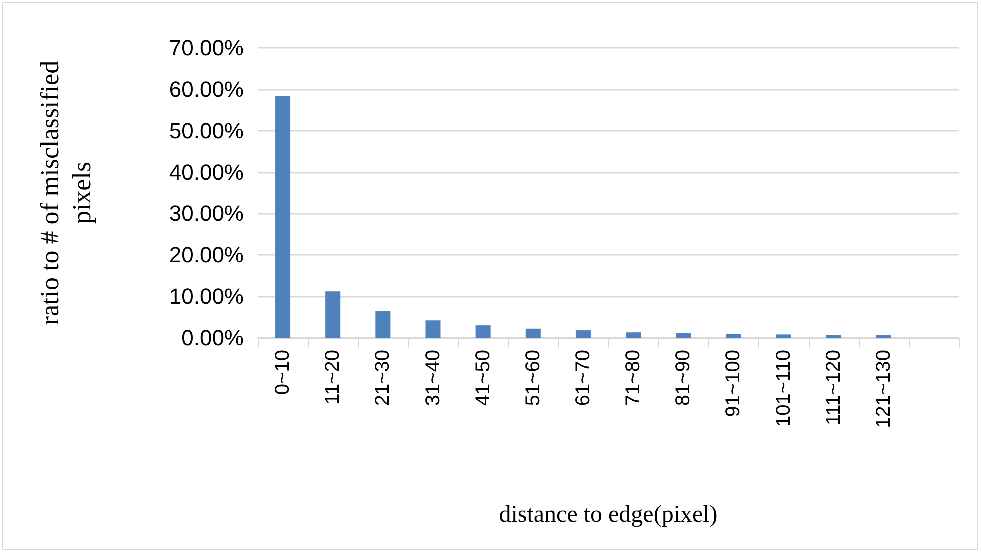 The height and width of the screenshot is (554, 982). Describe the element at coordinates (483, 378) in the screenshot. I see `x-tick-label: 41~50` at that location.